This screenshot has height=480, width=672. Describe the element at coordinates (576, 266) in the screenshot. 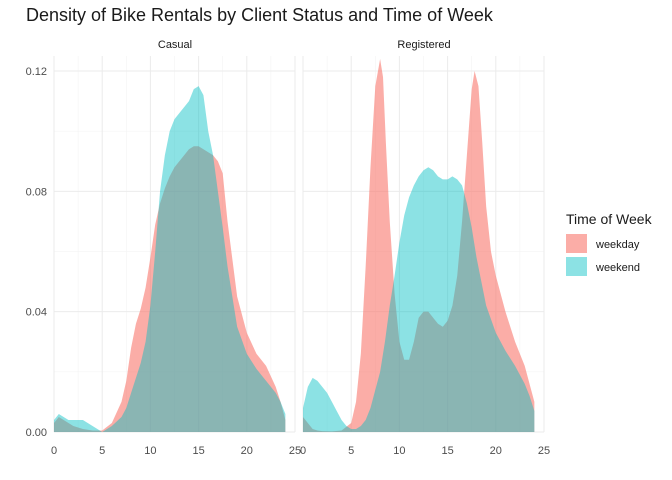

I see `legend-key-weekend` at that location.